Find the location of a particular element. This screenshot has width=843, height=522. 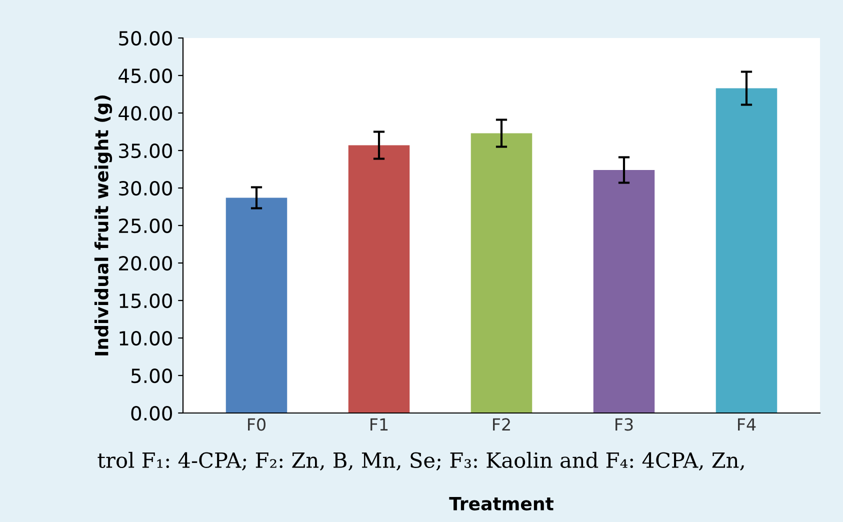

x-tick-label: F2 is located at coordinates (501, 424).